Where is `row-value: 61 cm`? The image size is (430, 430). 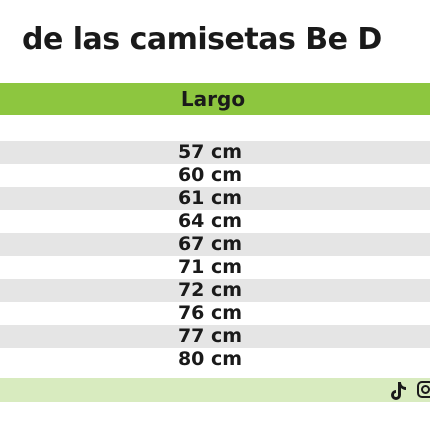 row-value: 61 cm is located at coordinates (210, 198).